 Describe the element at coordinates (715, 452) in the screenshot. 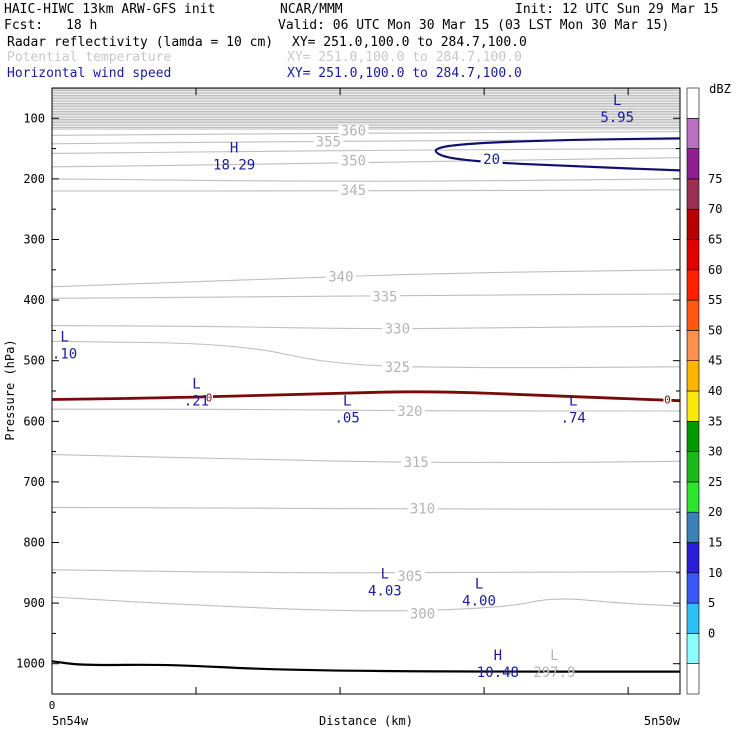

I see `colorbar-level-30: 30` at that location.